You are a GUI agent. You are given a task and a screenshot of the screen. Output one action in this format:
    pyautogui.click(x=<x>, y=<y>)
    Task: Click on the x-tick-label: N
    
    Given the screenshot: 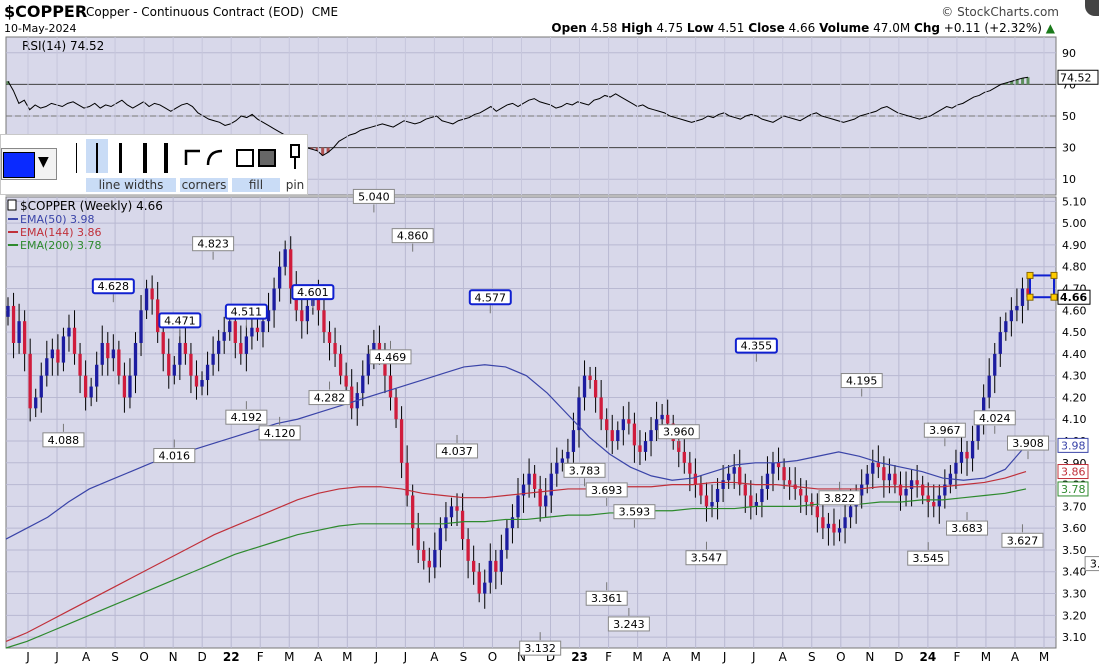 What is the action you would take?
    pyautogui.click(x=521, y=657)
    